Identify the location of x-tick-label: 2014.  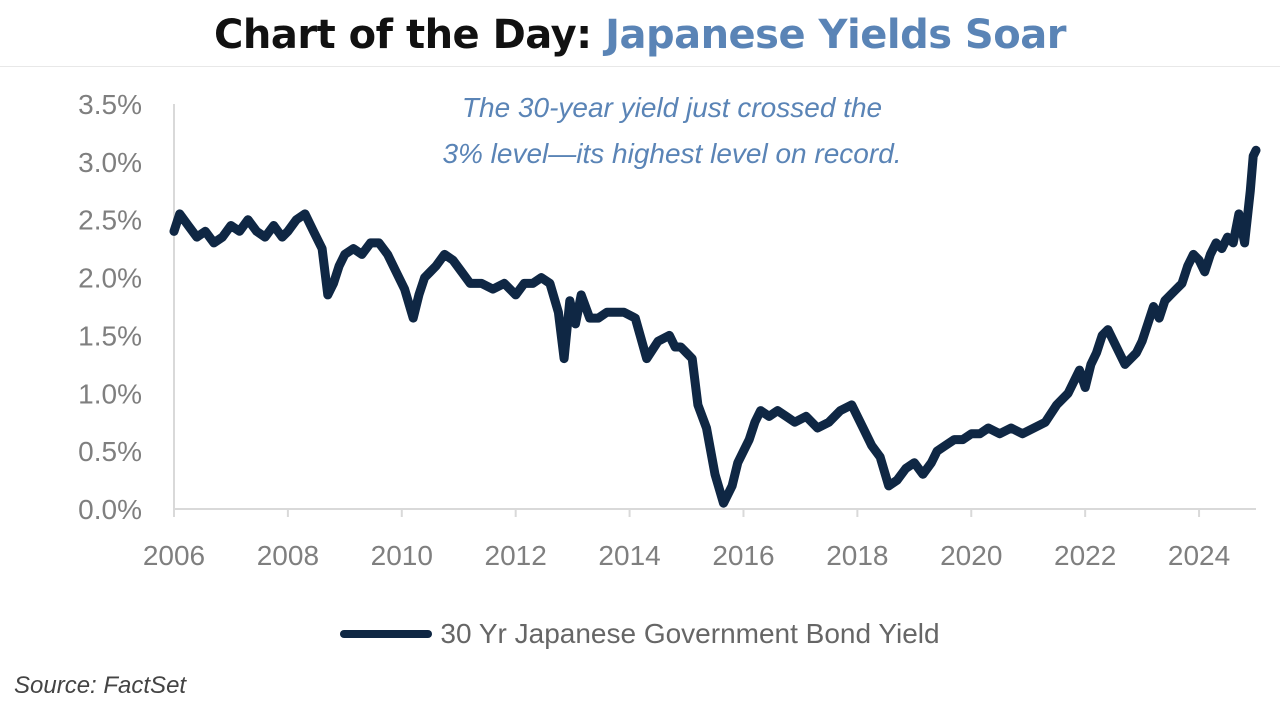
(629, 555).